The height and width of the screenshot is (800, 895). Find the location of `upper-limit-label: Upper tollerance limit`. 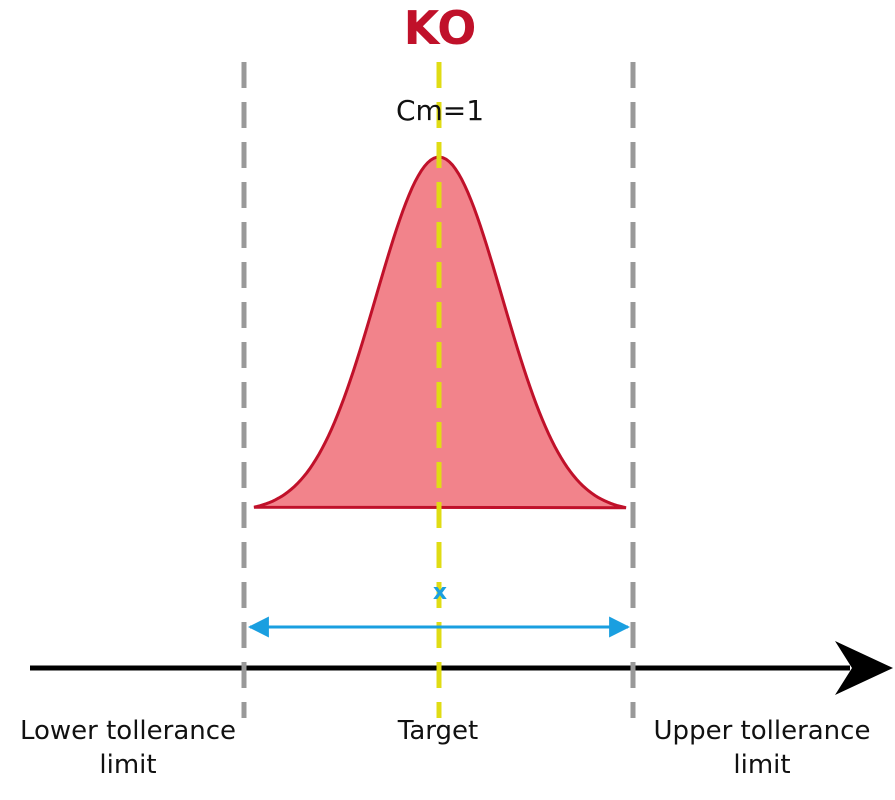

upper-limit-label: Upper tollerance limit is located at coordinates (762, 748).